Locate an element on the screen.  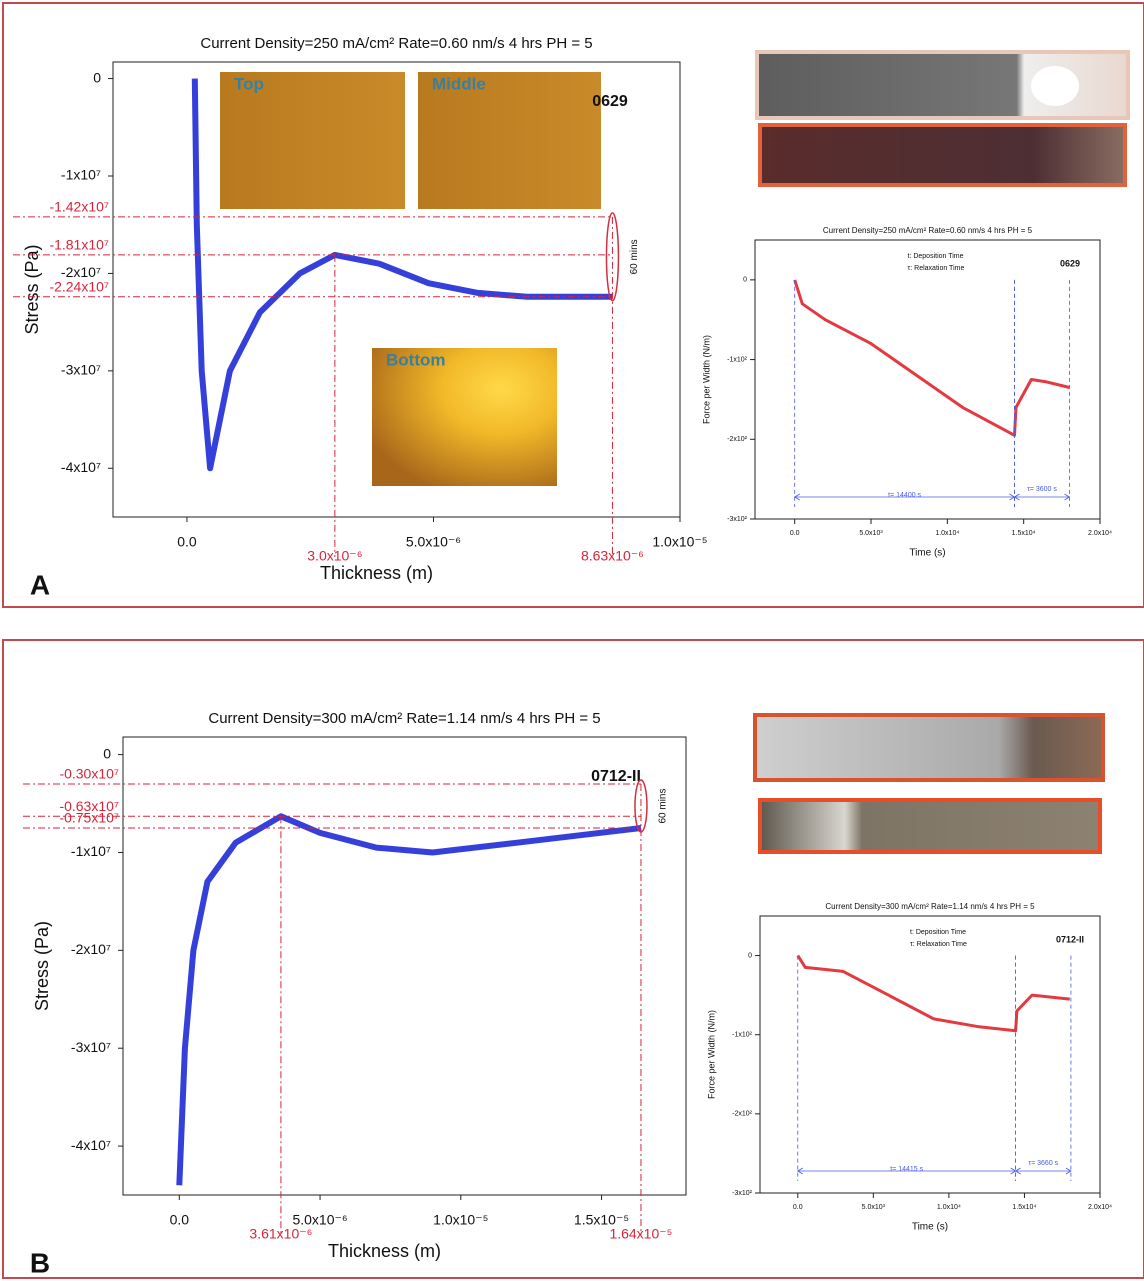
micrograph-label: Middle is located at coordinates (459, 83).